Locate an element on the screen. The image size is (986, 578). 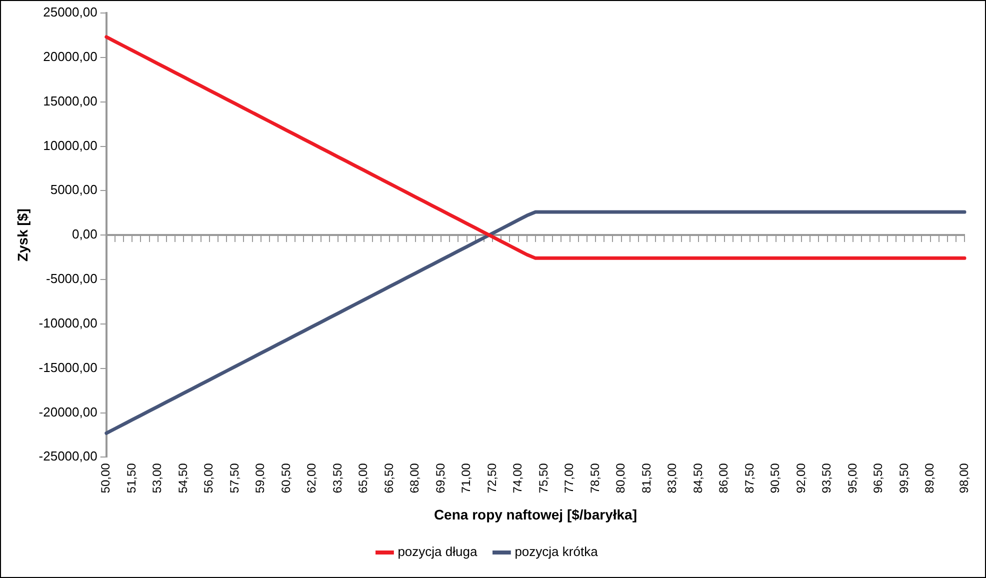
x-tick-label: 81,50 is located at coordinates (646, 478).